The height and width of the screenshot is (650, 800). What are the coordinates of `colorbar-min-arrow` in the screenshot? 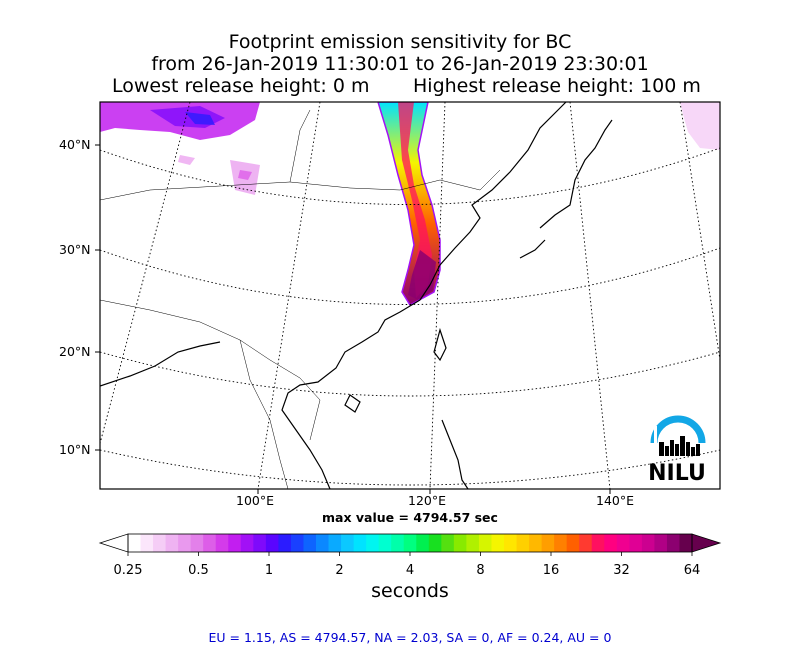 It's located at (113, 543).